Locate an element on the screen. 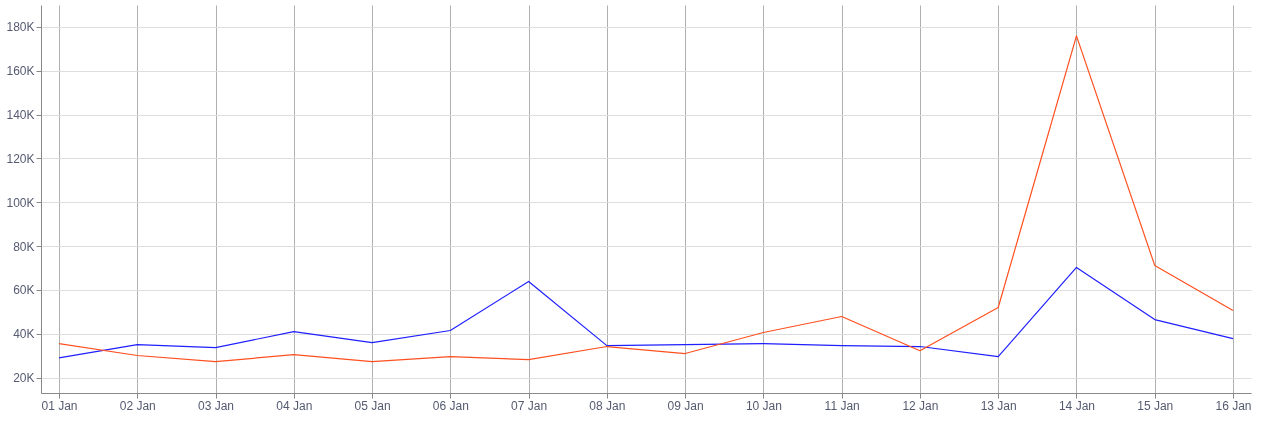 The image size is (1267, 424). x-tick-label: 14 Jan is located at coordinates (1076, 405).